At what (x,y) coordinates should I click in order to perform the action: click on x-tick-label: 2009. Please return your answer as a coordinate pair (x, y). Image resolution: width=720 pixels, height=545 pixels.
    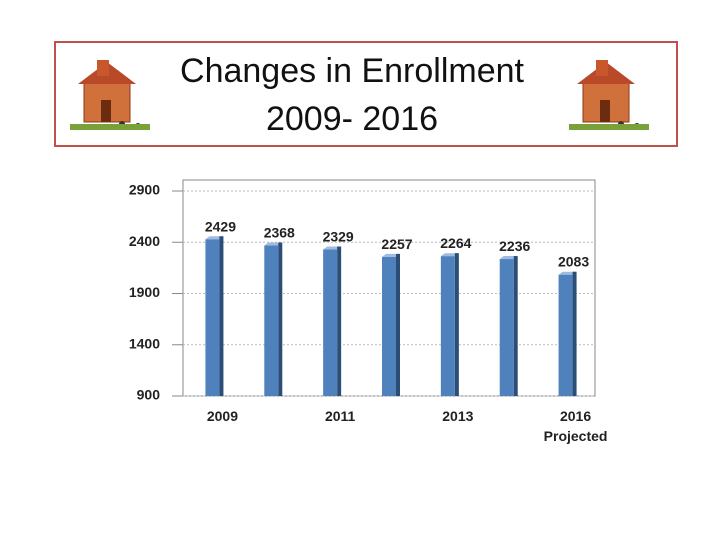
    Looking at the image, I should click on (222, 416).